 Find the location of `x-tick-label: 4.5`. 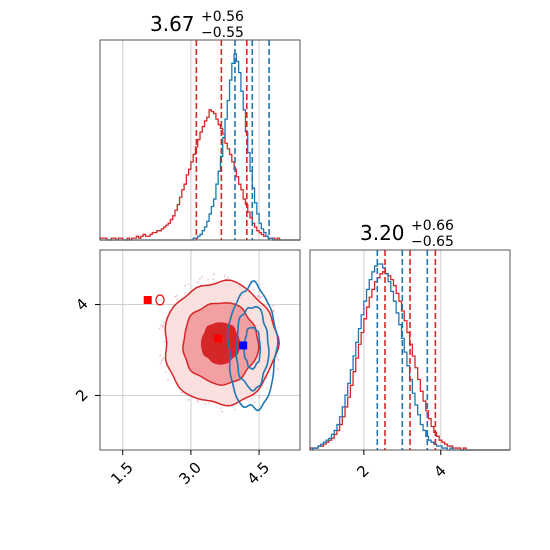

x-tick-label: 4.5 is located at coordinates (259, 473).